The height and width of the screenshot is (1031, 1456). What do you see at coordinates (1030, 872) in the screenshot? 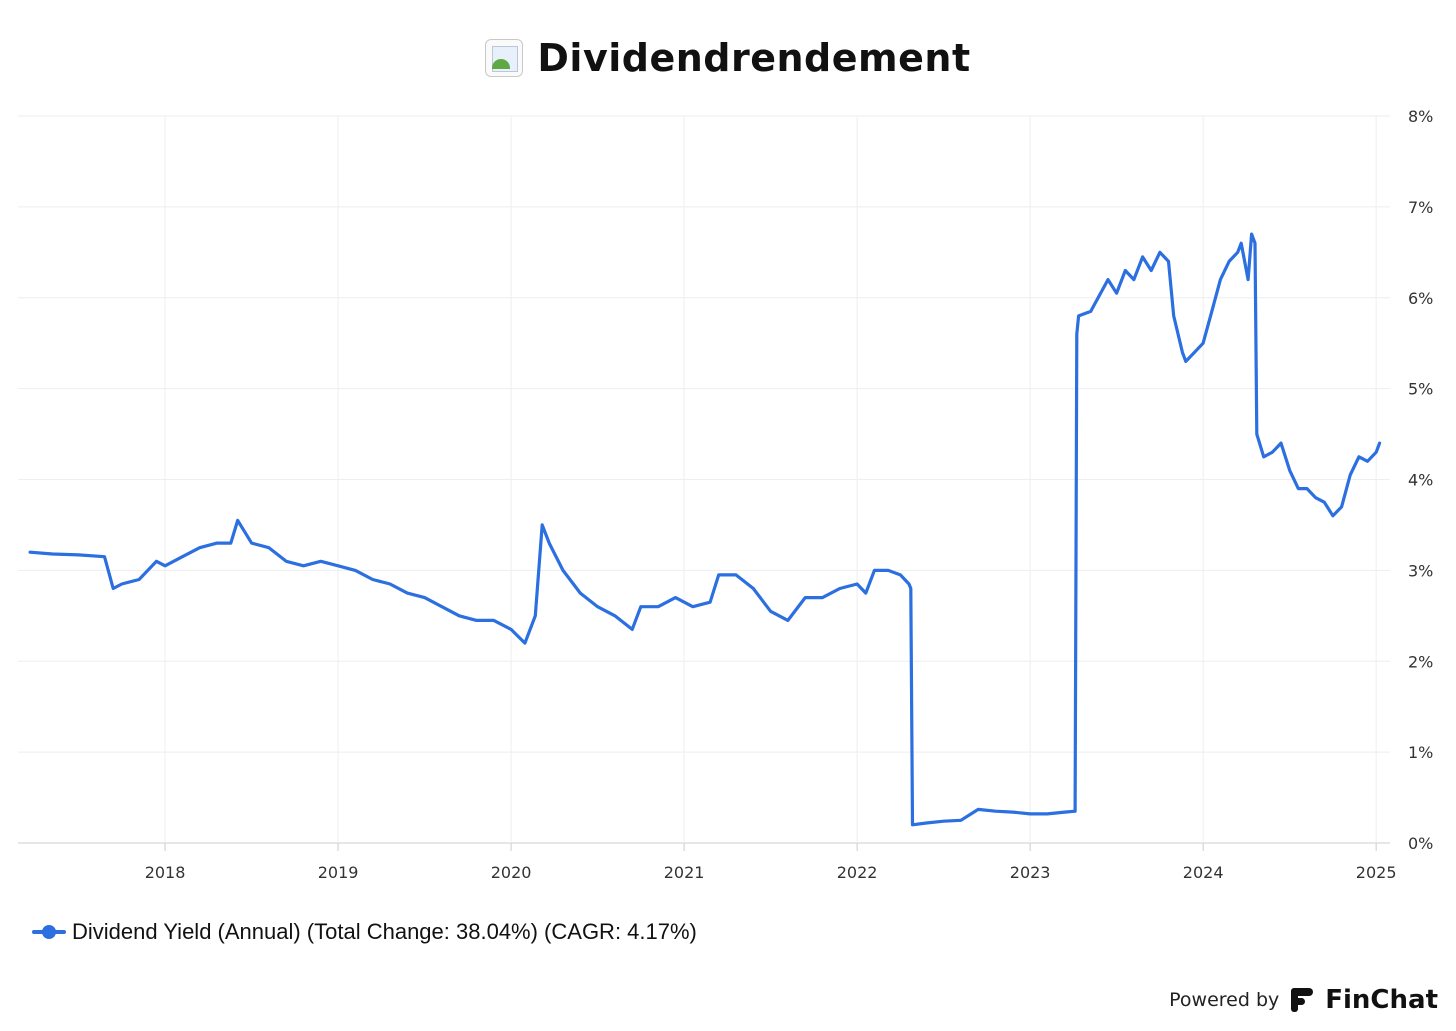
I see `x-tick-label: 2023` at bounding box center [1030, 872].